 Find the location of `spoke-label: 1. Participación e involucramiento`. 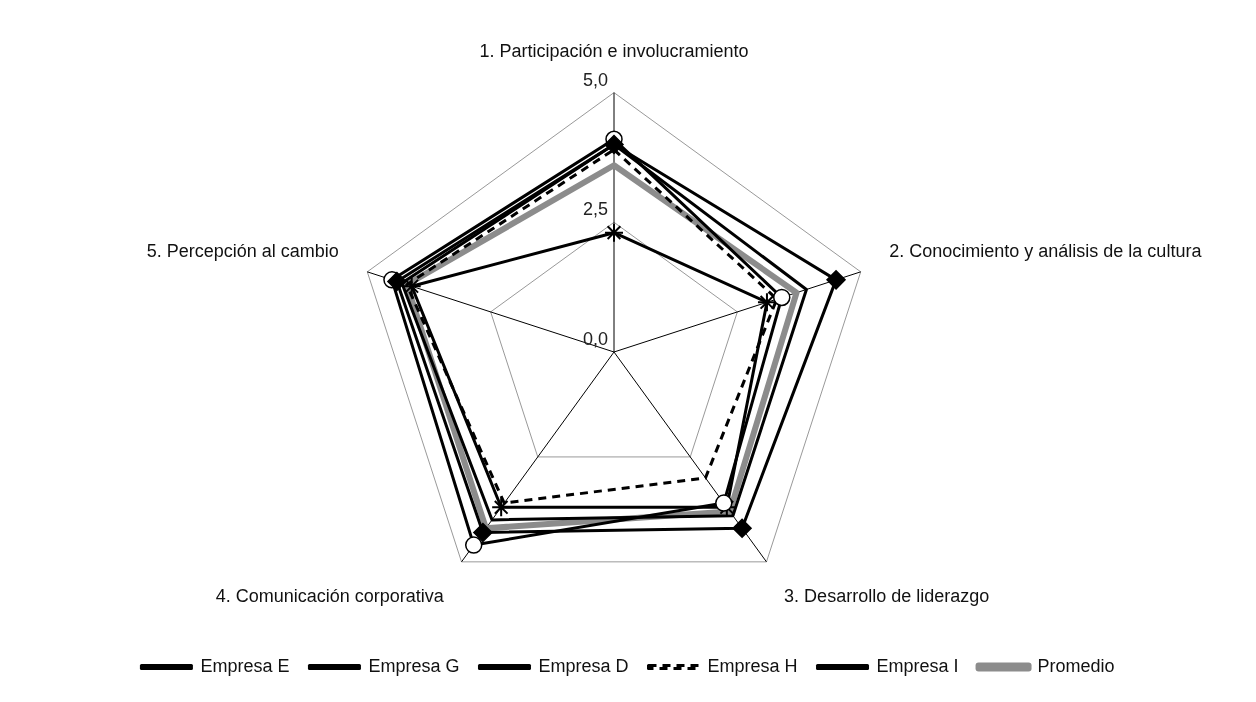

spoke-label: 1. Participación e involucramiento is located at coordinates (614, 50).